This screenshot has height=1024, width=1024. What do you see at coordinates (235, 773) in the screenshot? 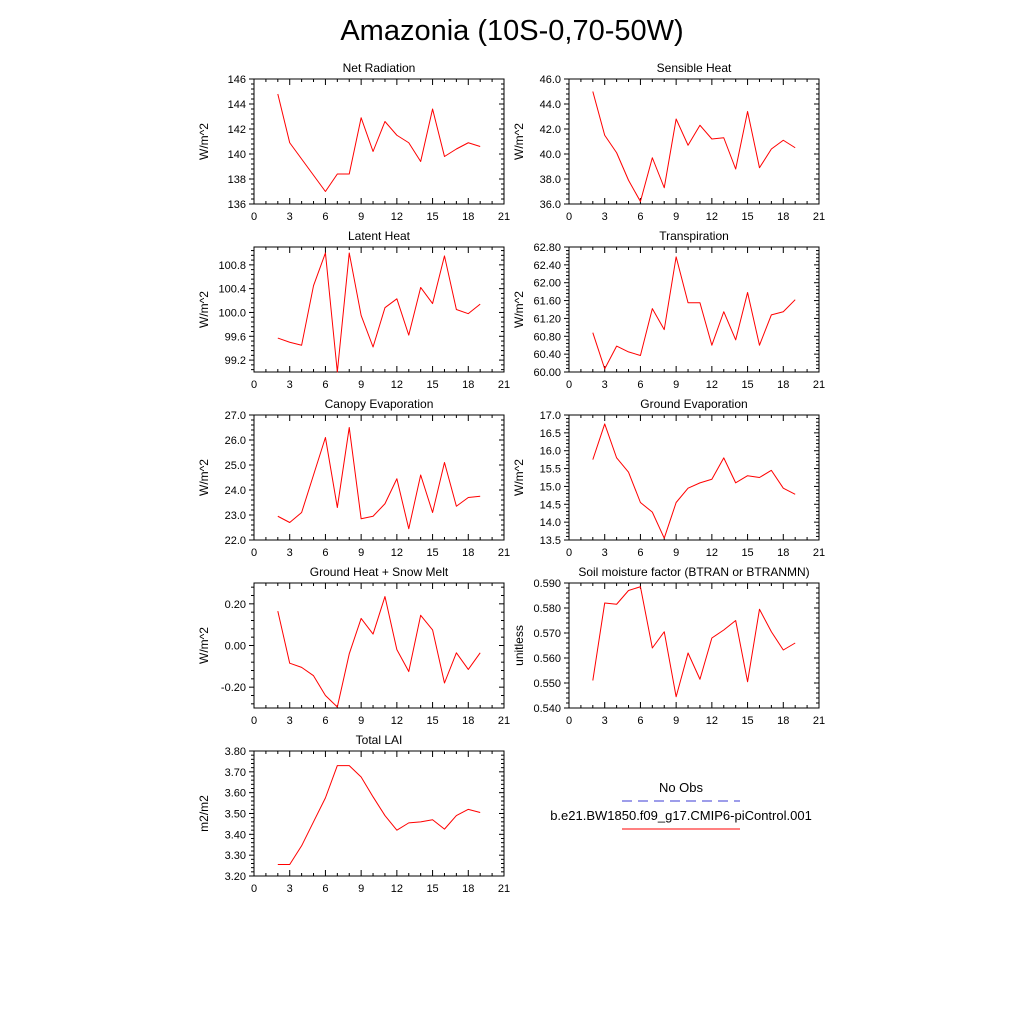
I see `y-tick-label: 3.70` at bounding box center [235, 773].